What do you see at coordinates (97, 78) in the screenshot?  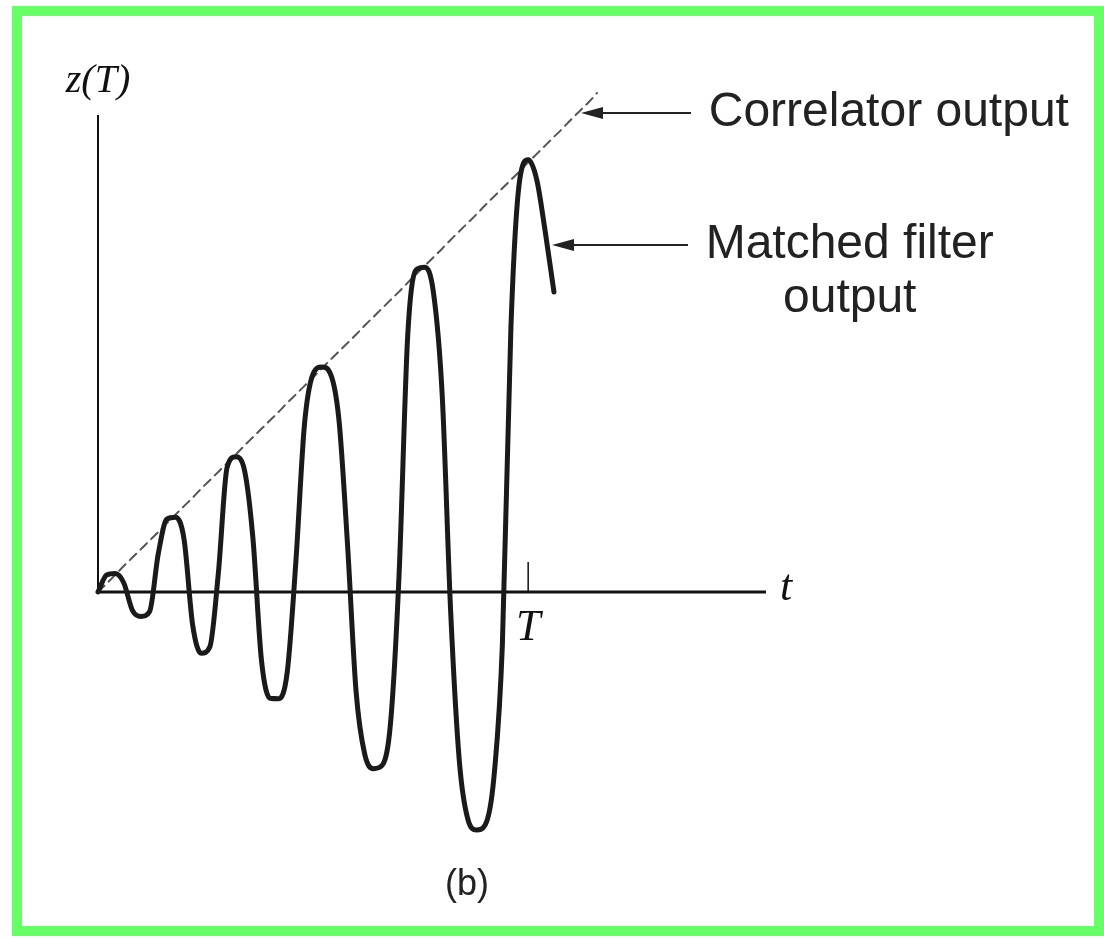 I see `y-axis-title: z(T)` at bounding box center [97, 78].